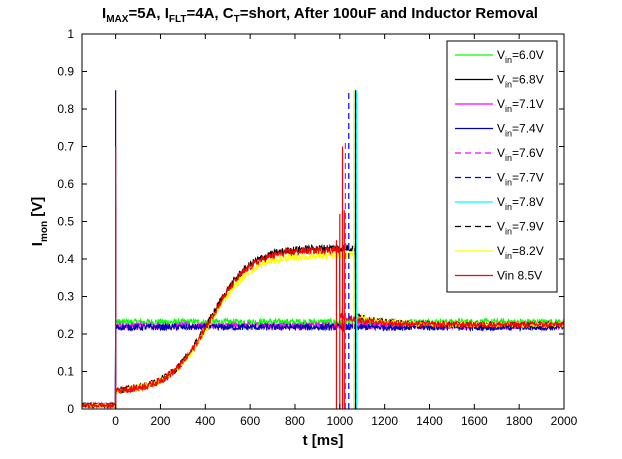  I want to click on title-part: T, so click(237, 19).